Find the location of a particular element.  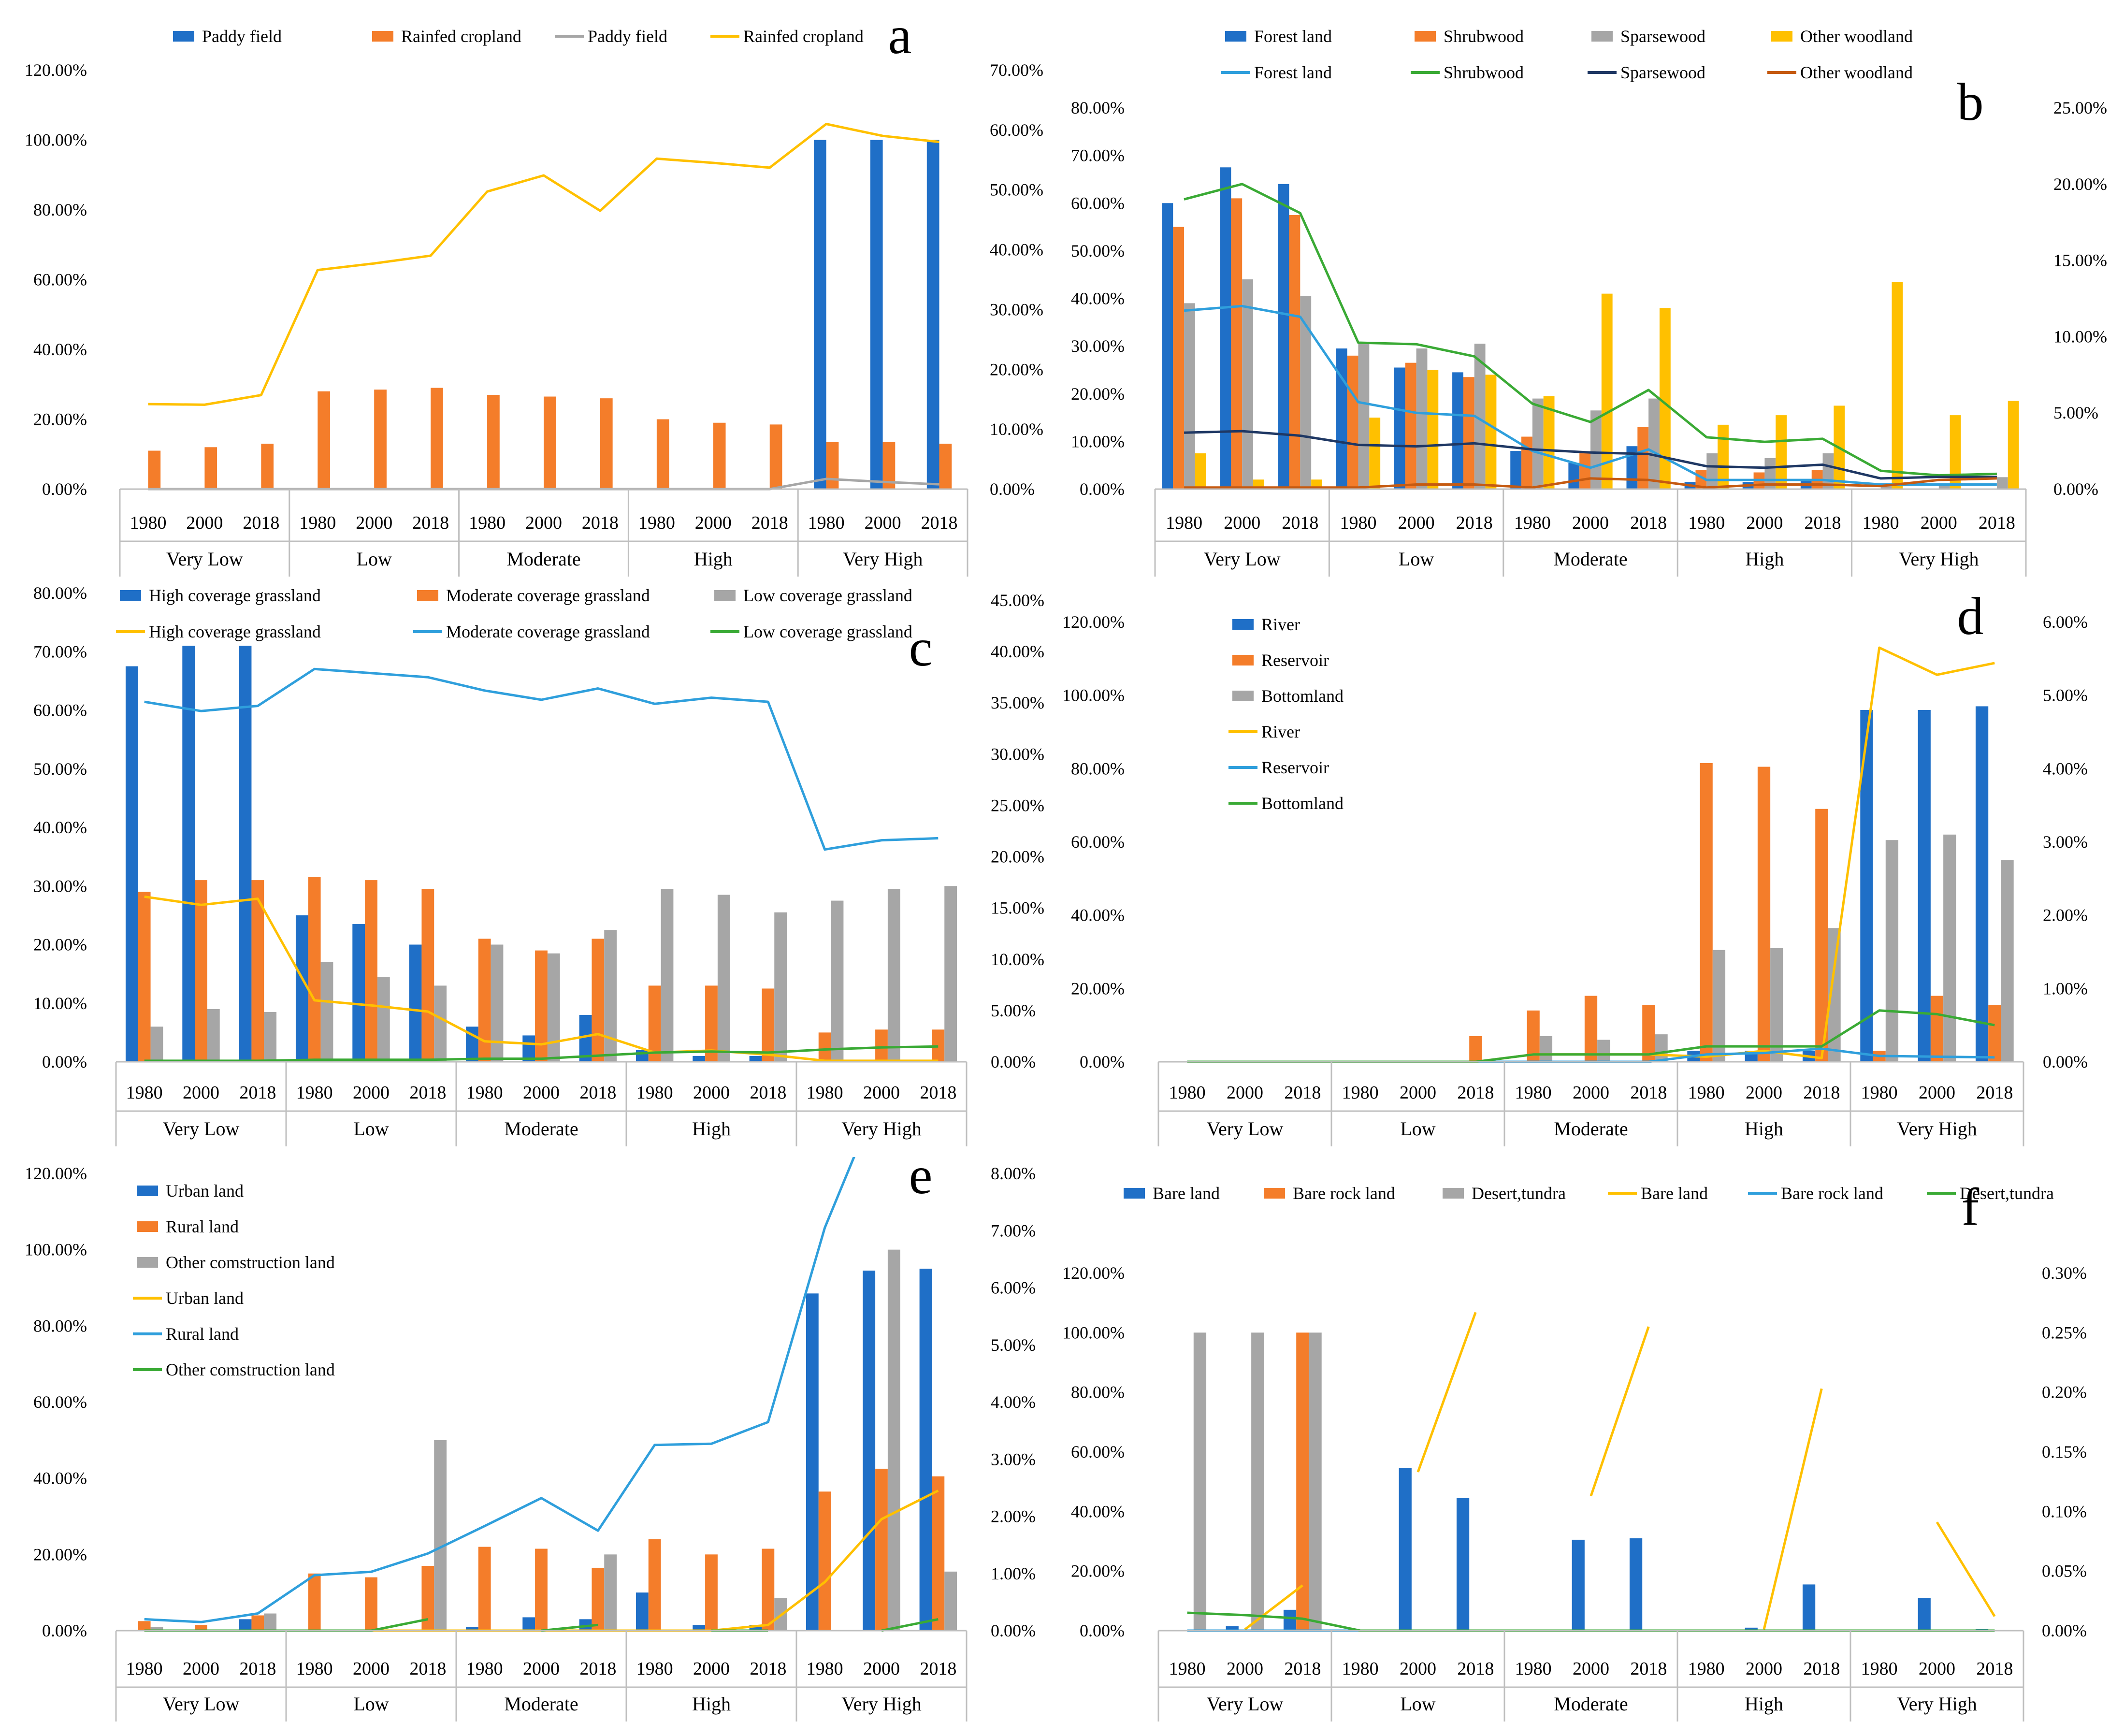

legend-item-label: High coverage grassland is located at coordinates (235, 631).